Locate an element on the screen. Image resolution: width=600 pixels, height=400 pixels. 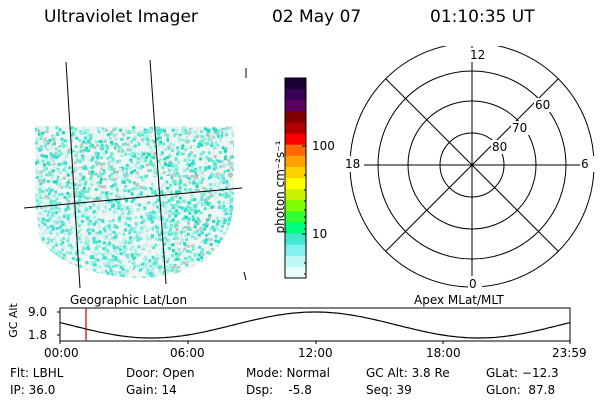
info-ip: IP: 36.0 is located at coordinates (33, 390).